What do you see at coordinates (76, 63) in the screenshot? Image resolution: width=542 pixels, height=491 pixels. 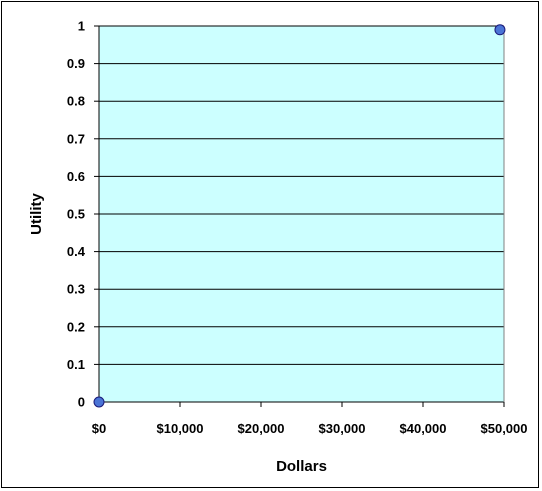 I see `y-tick-label: 0.9` at bounding box center [76, 63].